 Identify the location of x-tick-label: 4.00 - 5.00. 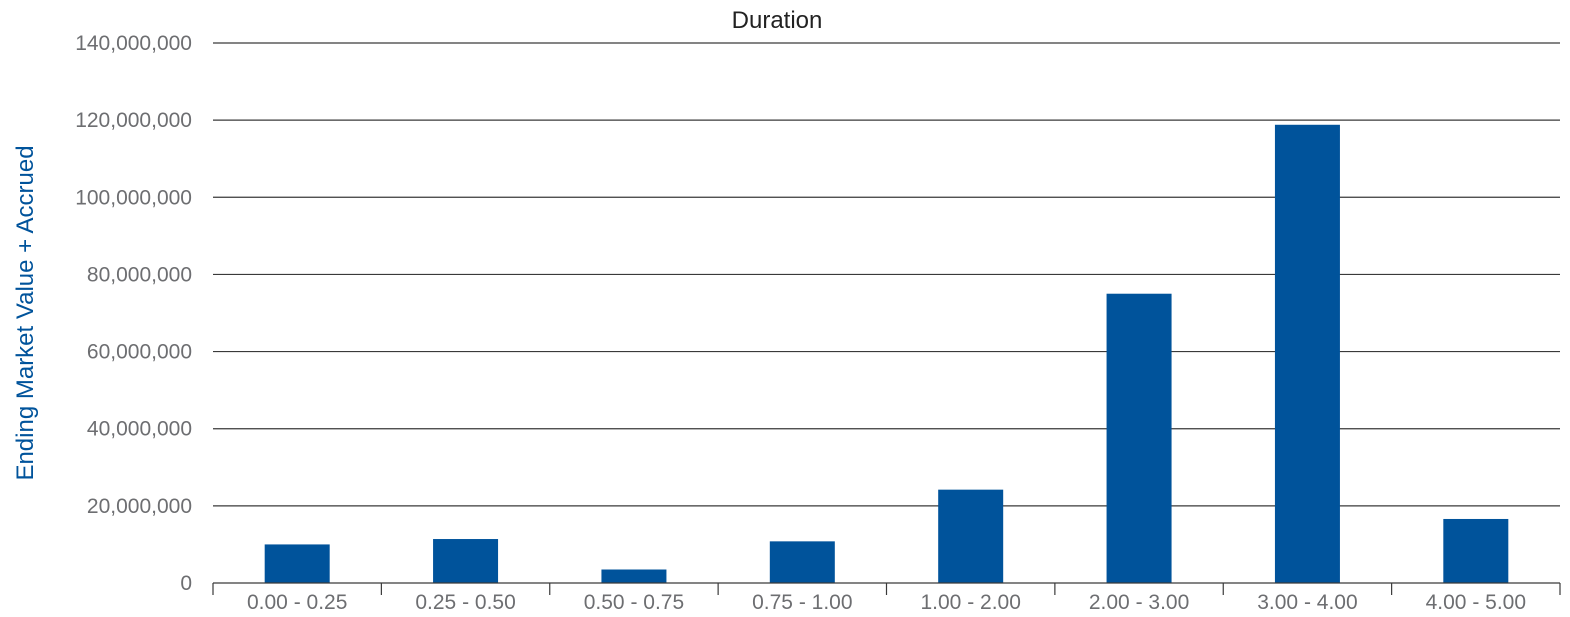
(1476, 602).